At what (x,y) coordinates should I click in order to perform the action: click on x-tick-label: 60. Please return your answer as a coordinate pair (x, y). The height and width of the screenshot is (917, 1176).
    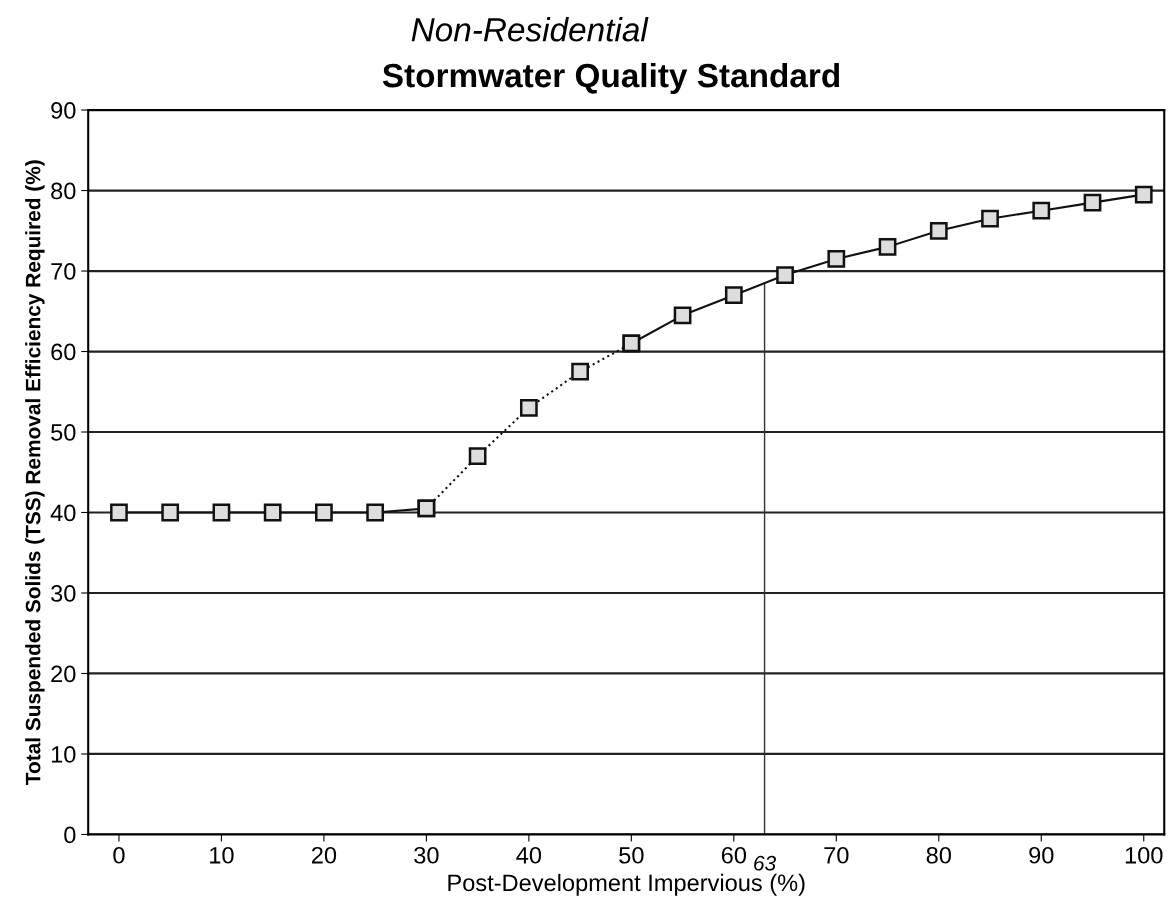
    Looking at the image, I should click on (734, 855).